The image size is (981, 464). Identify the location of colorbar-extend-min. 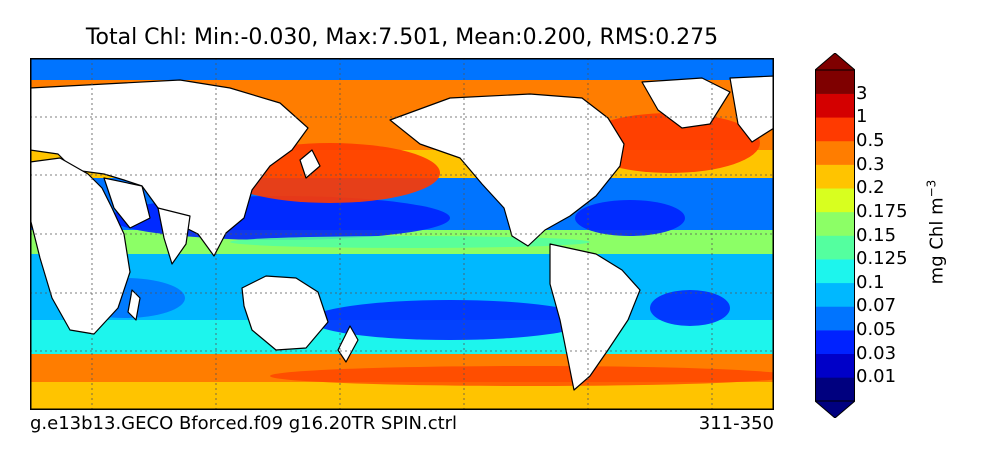
(835, 409).